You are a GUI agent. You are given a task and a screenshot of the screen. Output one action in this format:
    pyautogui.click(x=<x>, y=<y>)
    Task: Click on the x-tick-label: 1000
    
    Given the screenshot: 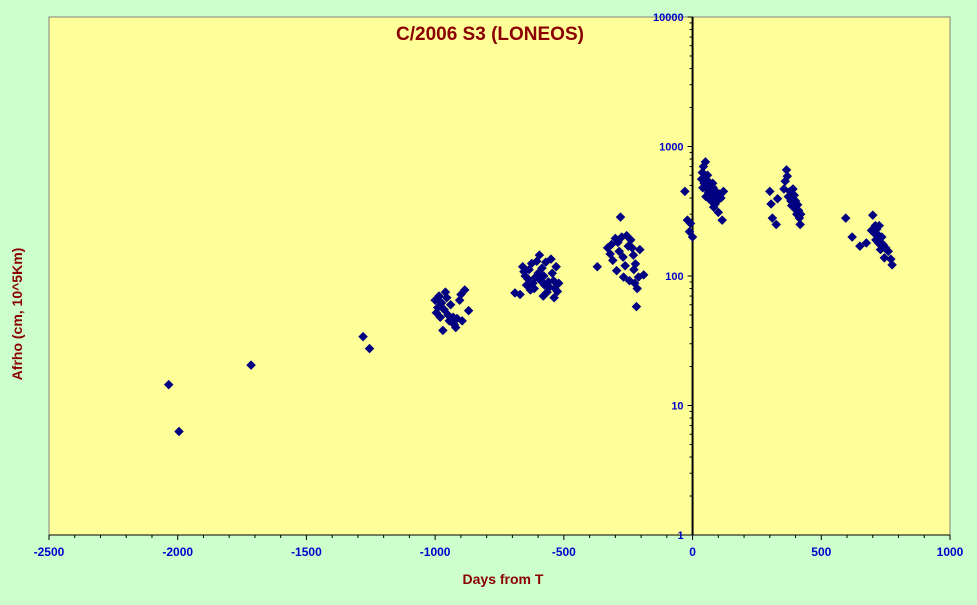 What is the action you would take?
    pyautogui.click(x=950, y=552)
    